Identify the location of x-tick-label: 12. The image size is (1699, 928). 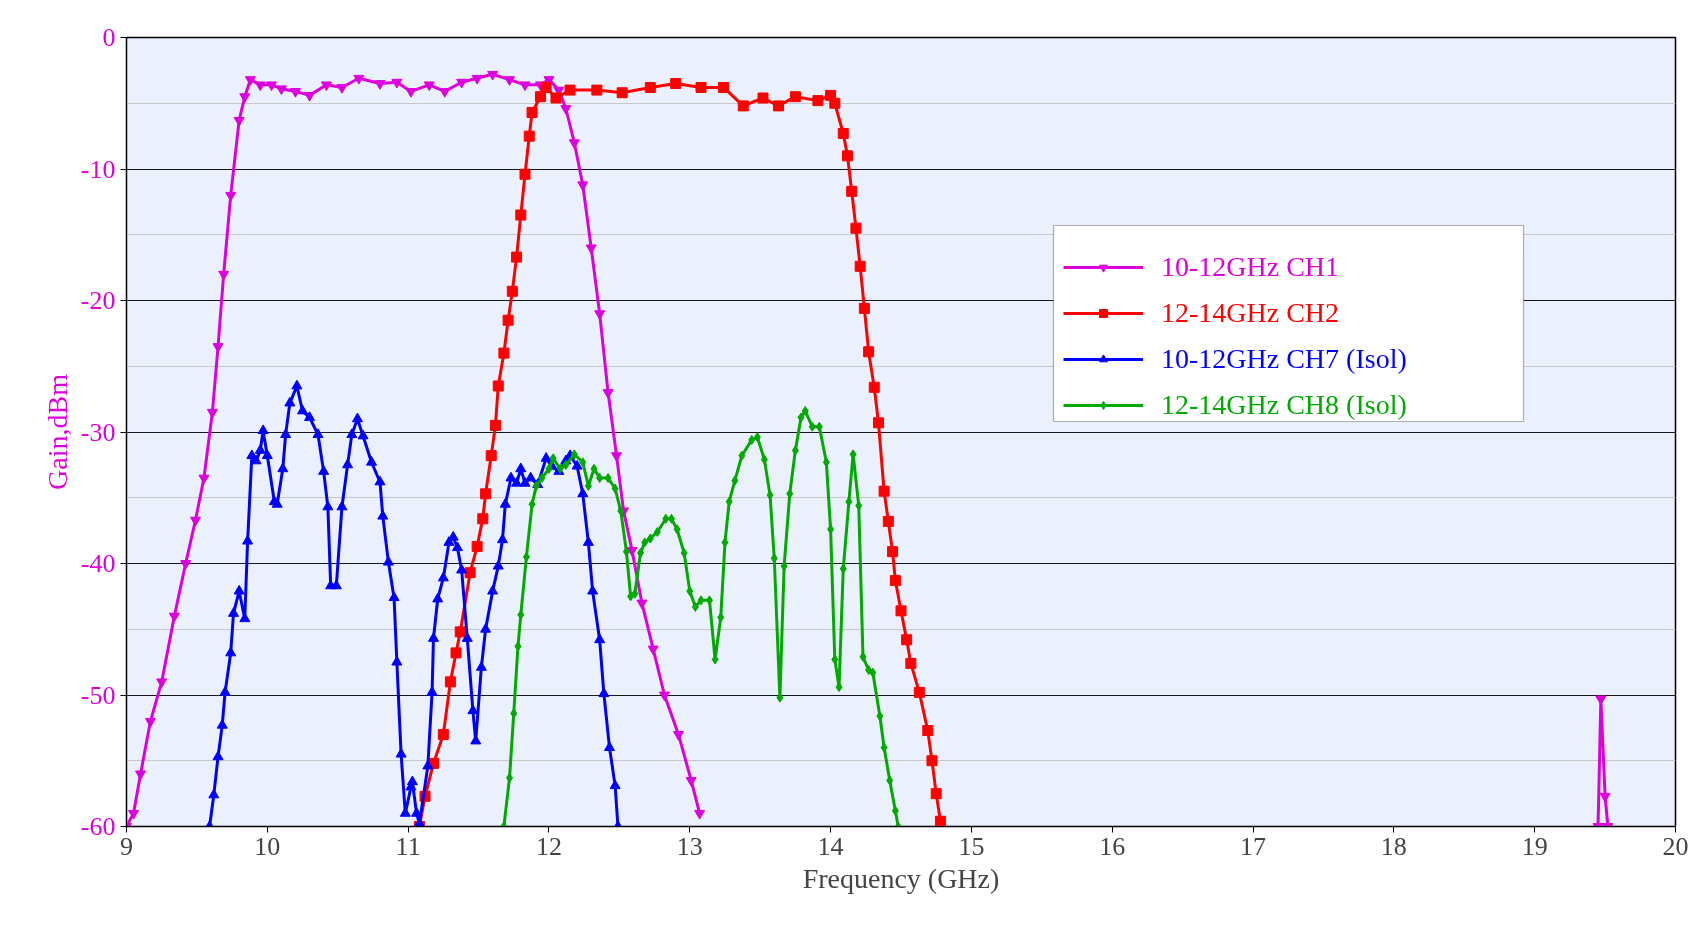
(548, 846).